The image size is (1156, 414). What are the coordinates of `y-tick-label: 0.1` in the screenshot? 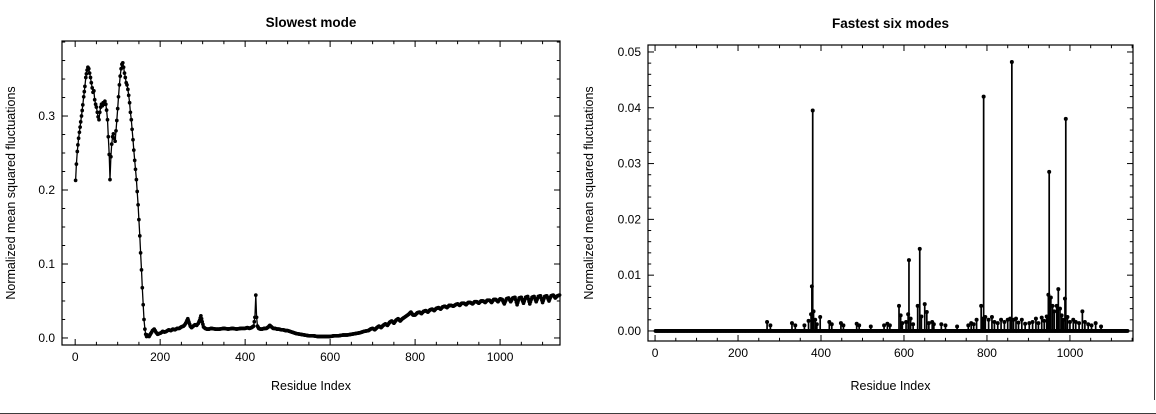 It's located at (46, 264).